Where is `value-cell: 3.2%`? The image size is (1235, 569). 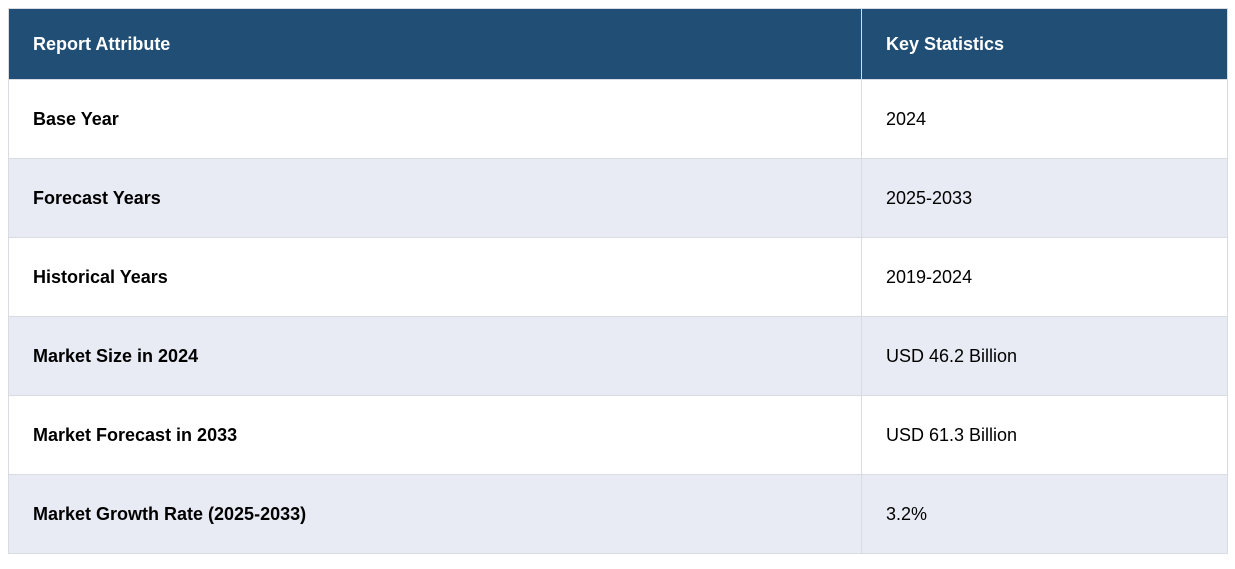
value-cell: 3.2% is located at coordinates (1044, 514).